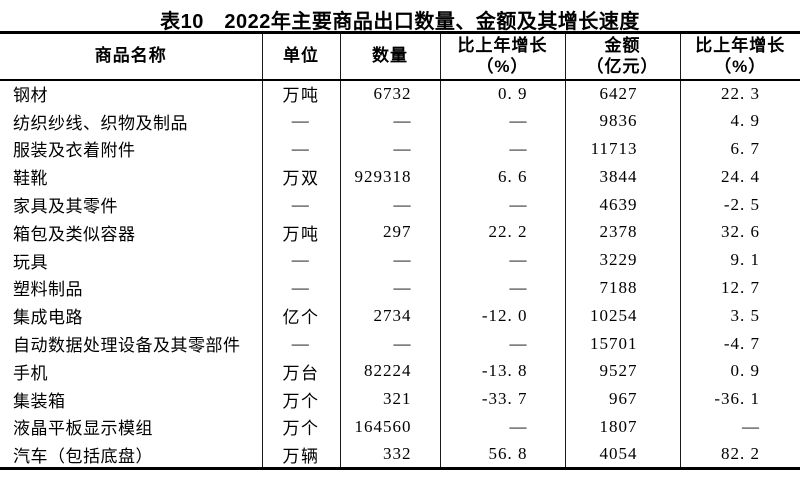  What do you see at coordinates (502, 232) in the screenshot?
I see `cell-quantity-growth: 22. 2` at bounding box center [502, 232].